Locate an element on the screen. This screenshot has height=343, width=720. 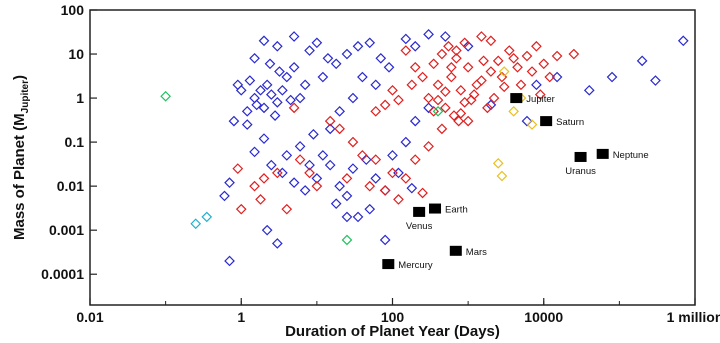
y-tick-label: 0.0001 is located at coordinates (62, 274).